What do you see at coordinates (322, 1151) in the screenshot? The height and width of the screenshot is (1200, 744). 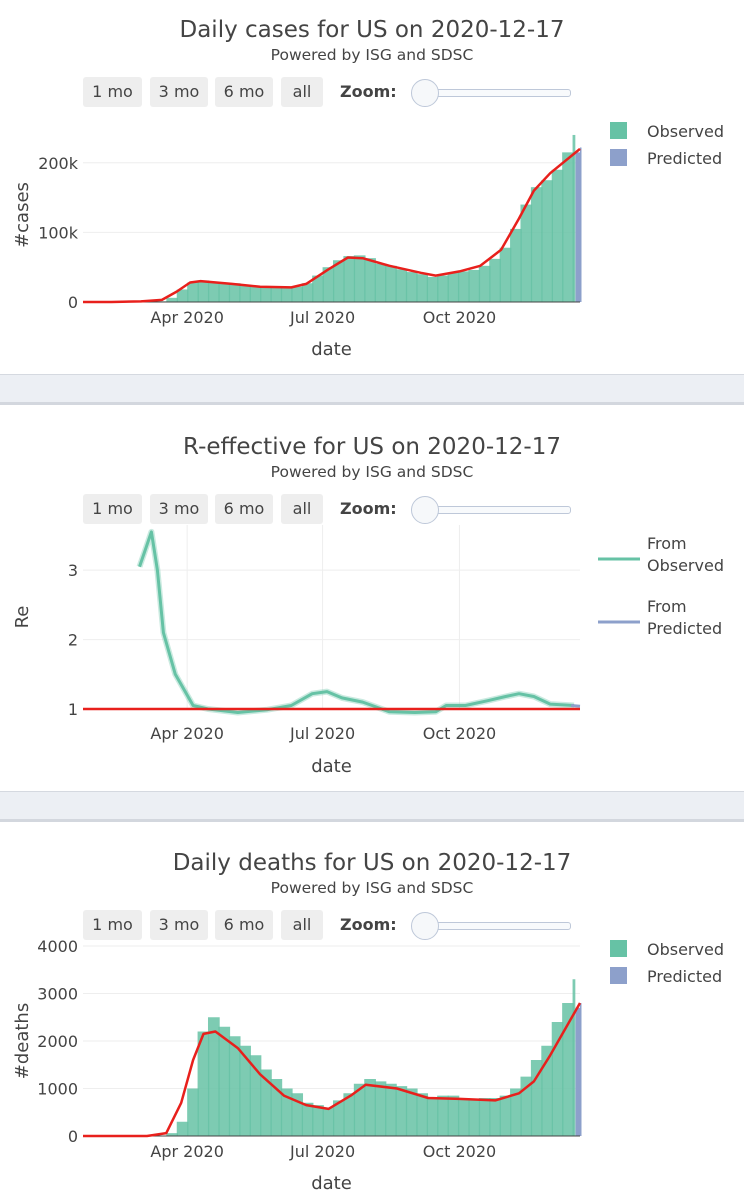 I see `x-tick-label: Jul 2020` at bounding box center [322, 1151].